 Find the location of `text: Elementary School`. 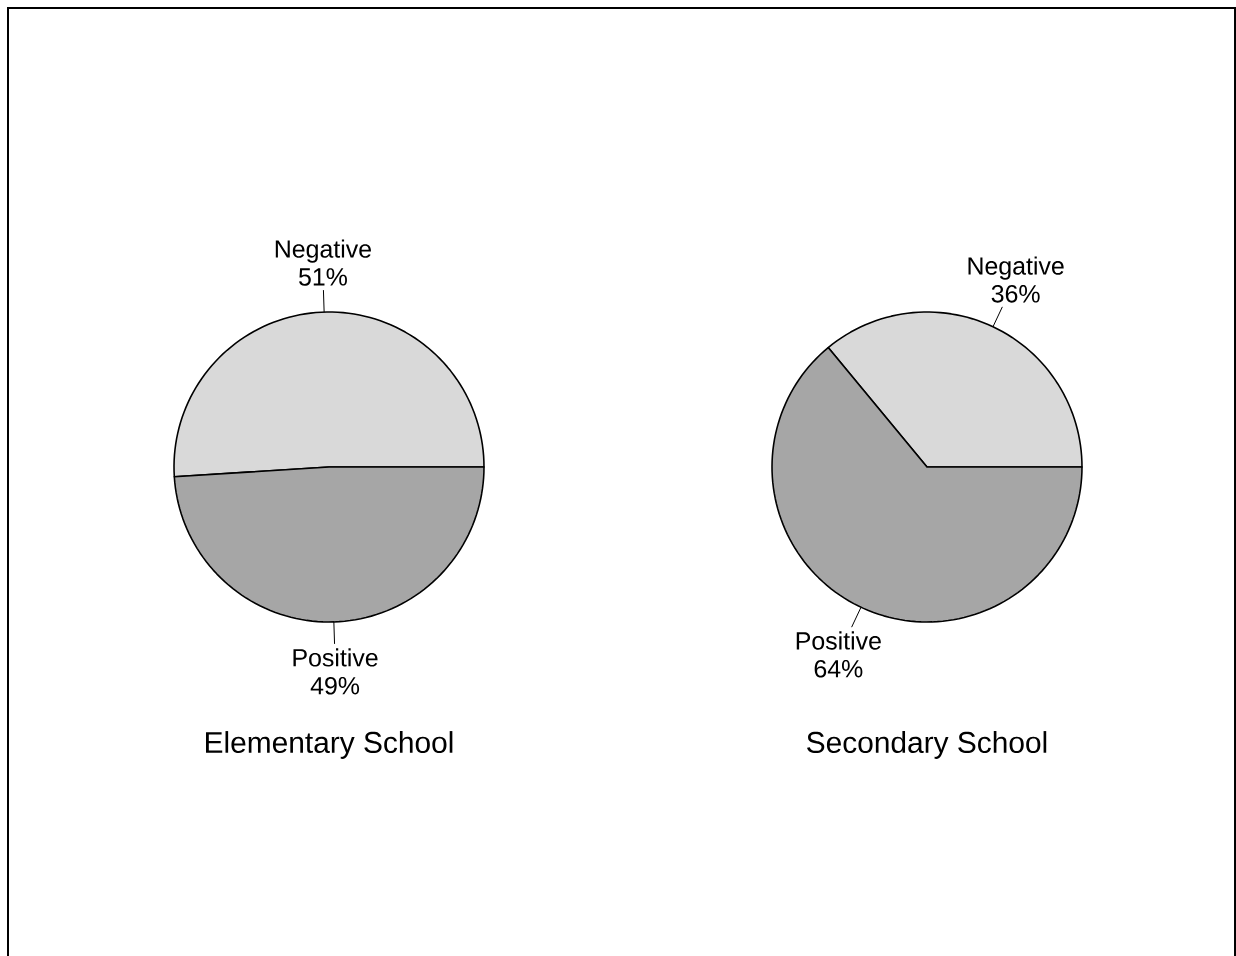

text: Elementary School is located at coordinates (329, 745).